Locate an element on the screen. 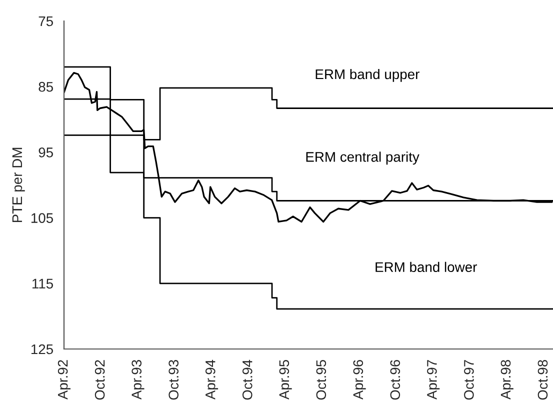 This screenshot has height=411, width=553. x-tick-label: Oct.92 is located at coordinates (99, 380).